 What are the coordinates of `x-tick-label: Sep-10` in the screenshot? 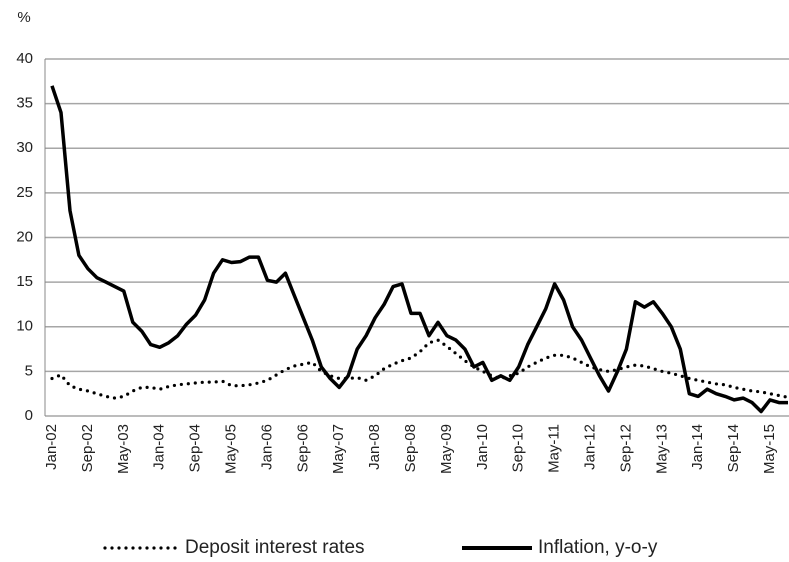 It's located at (518, 448).